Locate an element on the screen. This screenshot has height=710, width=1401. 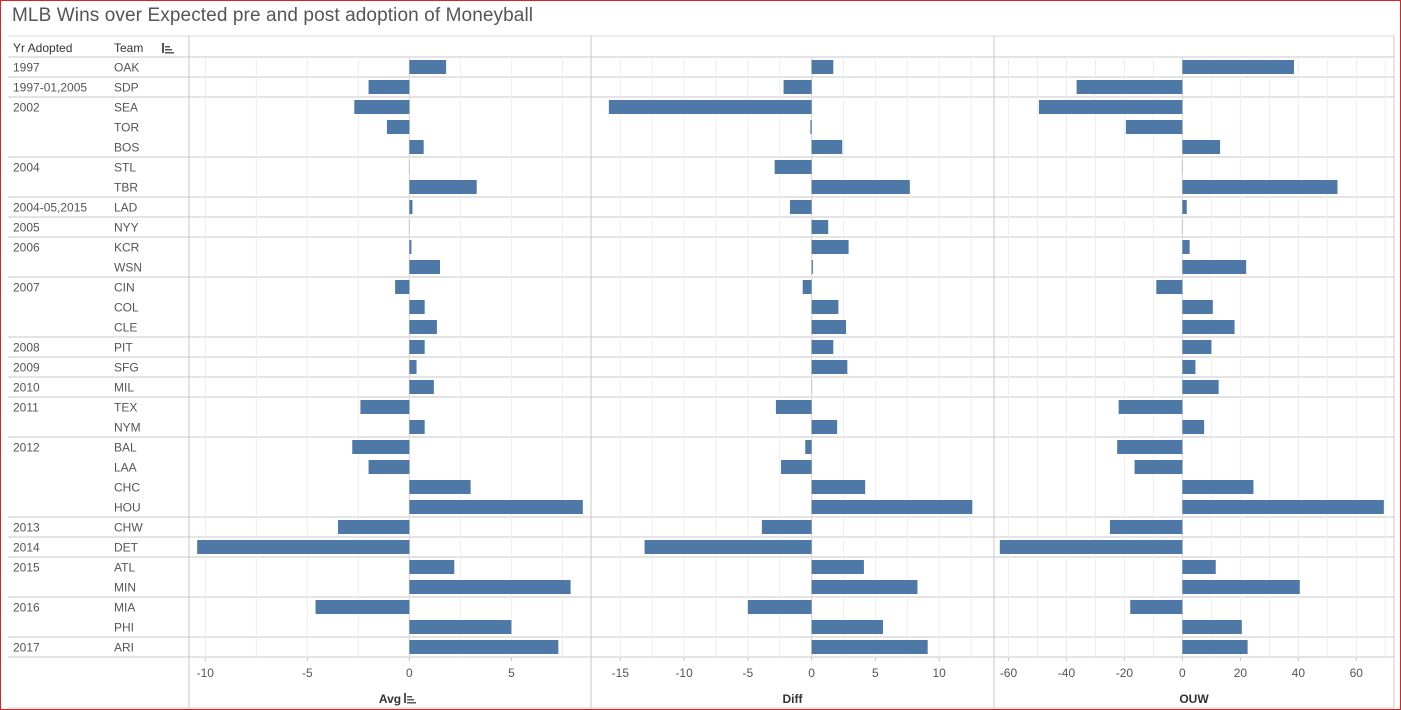
bar-avg-bal is located at coordinates (381, 447).